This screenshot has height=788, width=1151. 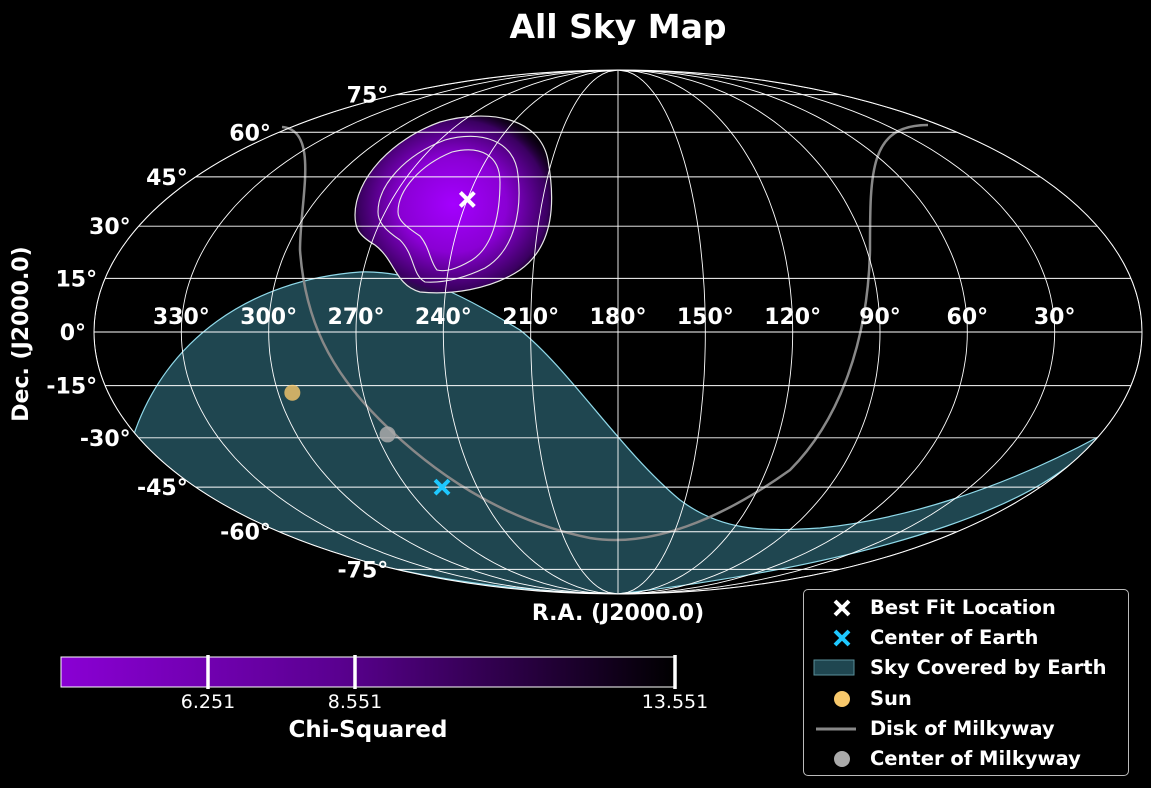 What do you see at coordinates (368, 96) in the screenshot?
I see `dec-tick-label: 75°` at bounding box center [368, 96].